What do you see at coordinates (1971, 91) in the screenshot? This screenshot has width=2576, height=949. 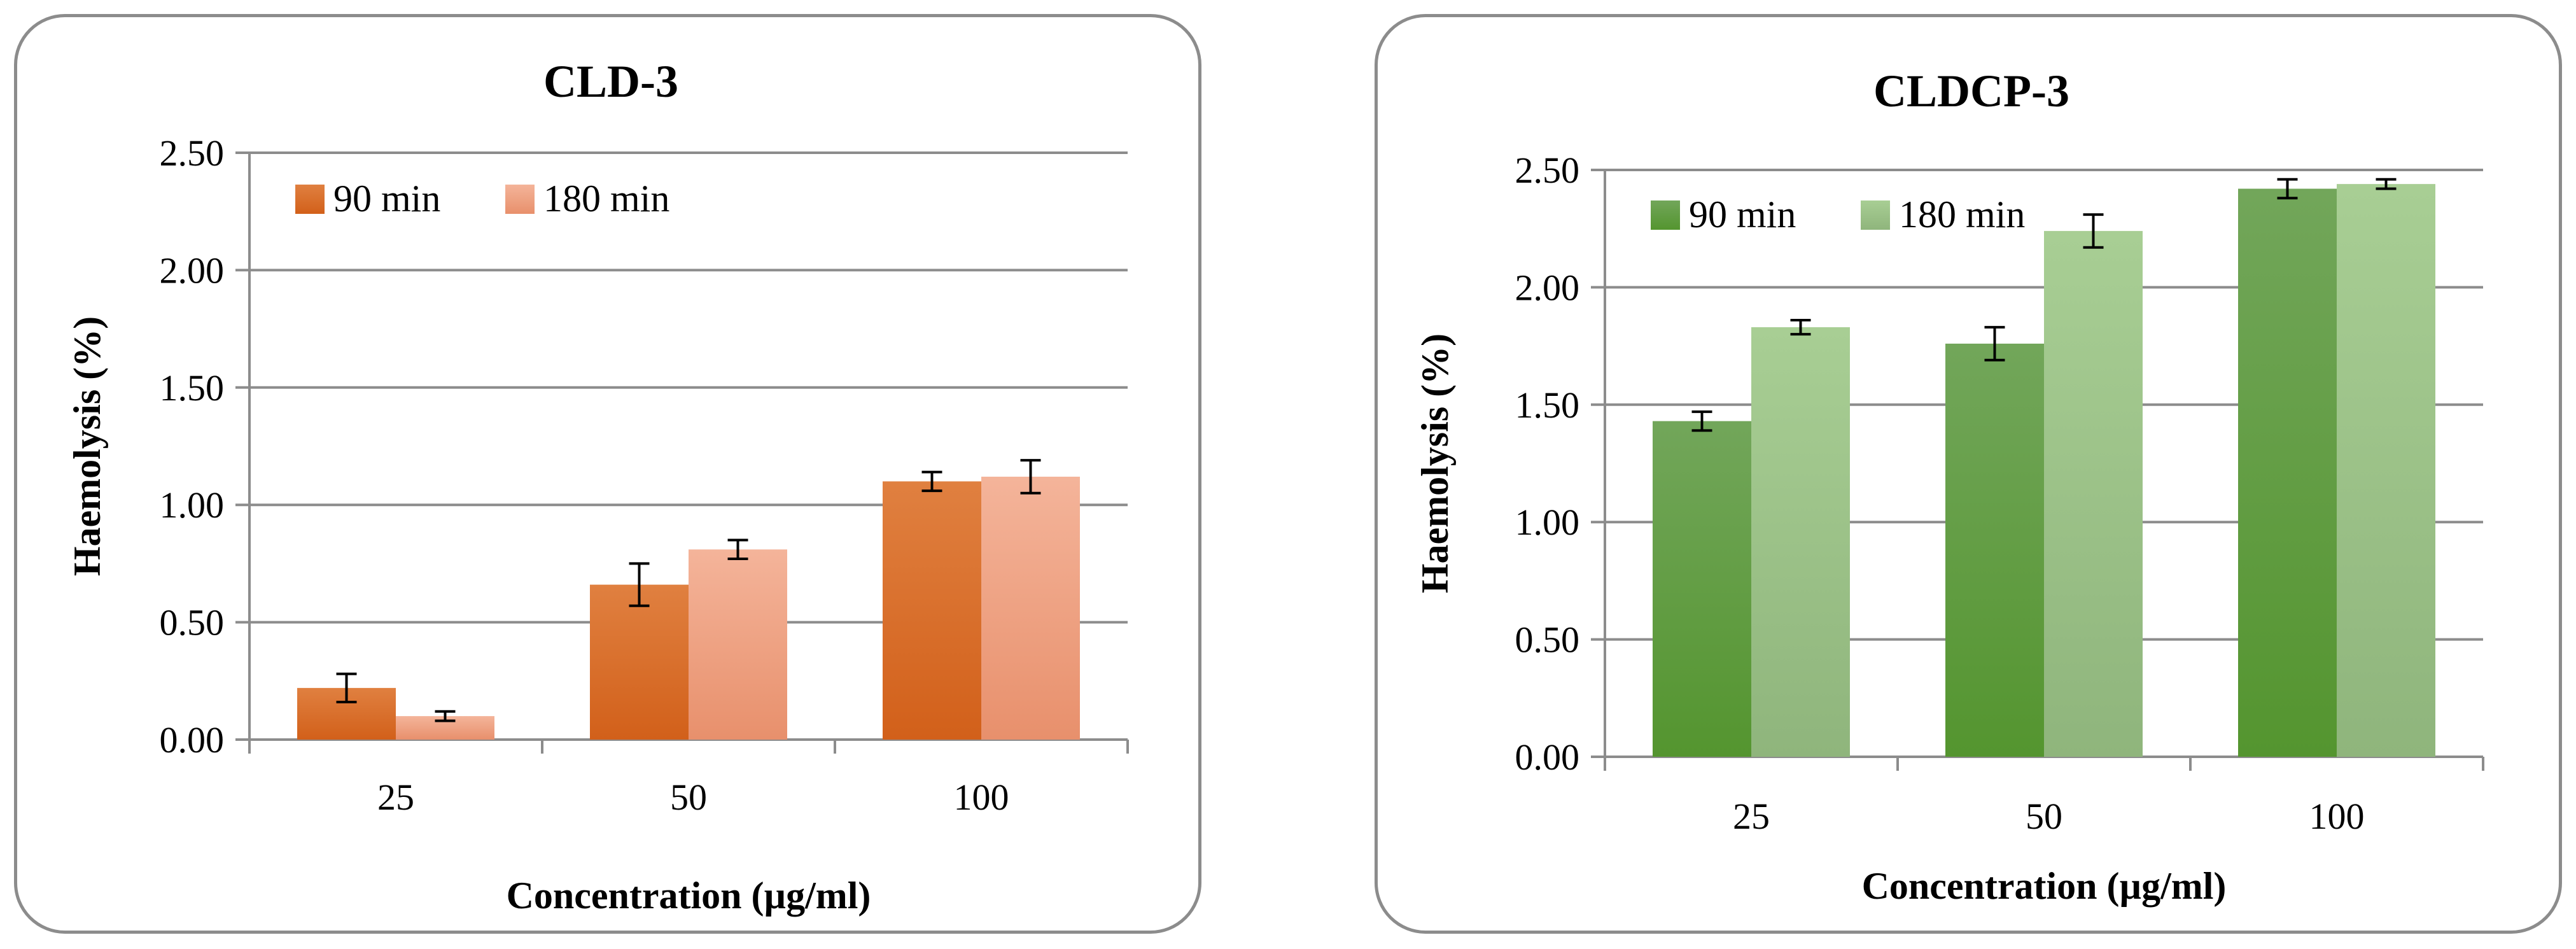 I see `chart-title: CLDCP-3` at bounding box center [1971, 91].